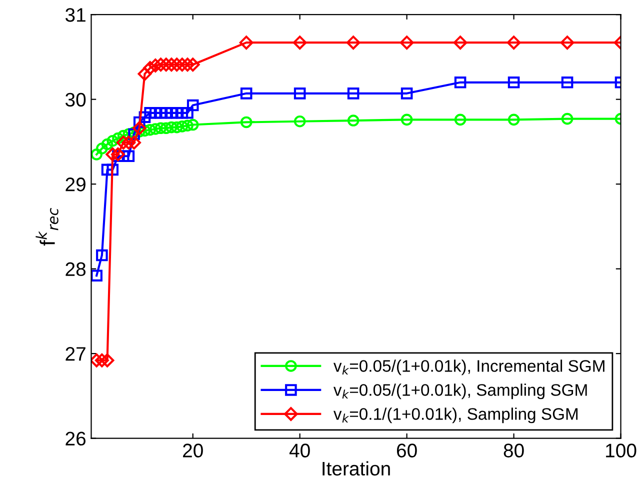 This screenshot has height=487, width=638. I want to click on y-tick-label: 26, so click(76, 439).